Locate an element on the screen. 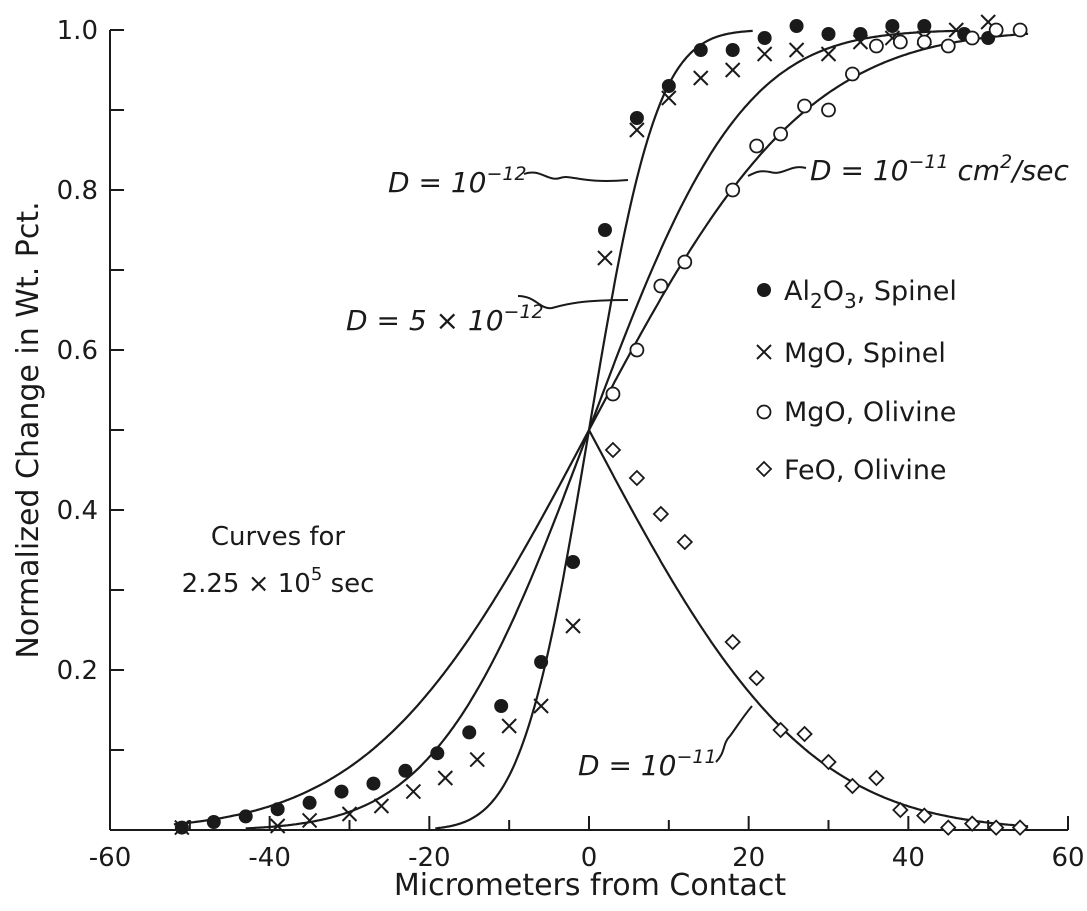 This screenshot has height=911, width=1087. x-tick-label: 0 is located at coordinates (589, 858).